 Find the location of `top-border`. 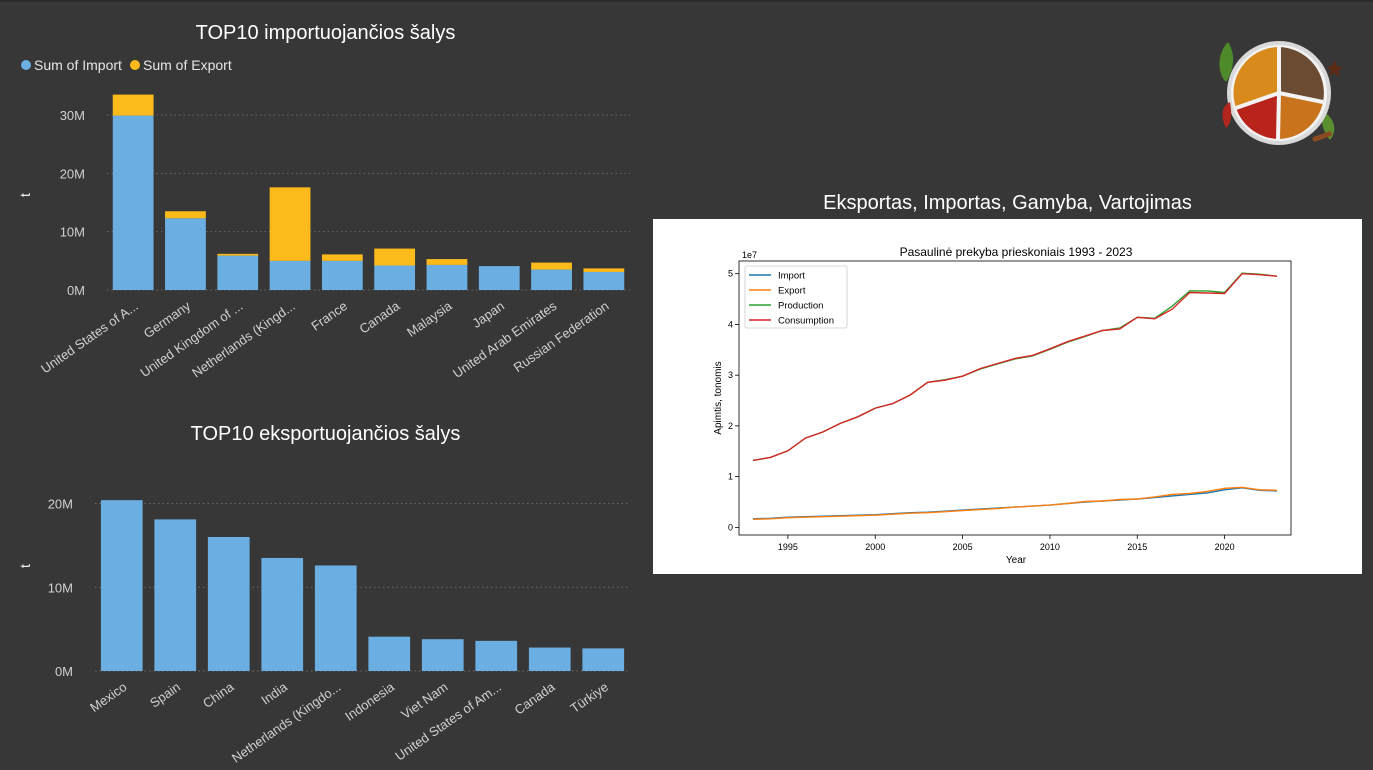

top-border is located at coordinates (686, 1).